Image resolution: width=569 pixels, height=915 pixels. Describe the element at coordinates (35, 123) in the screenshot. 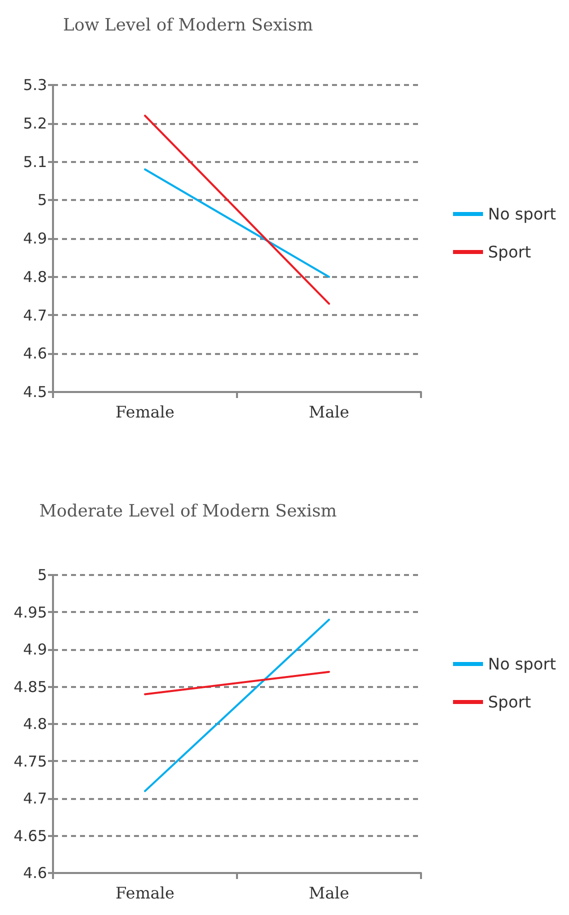

I see `y-tick-label: 5.2` at that location.